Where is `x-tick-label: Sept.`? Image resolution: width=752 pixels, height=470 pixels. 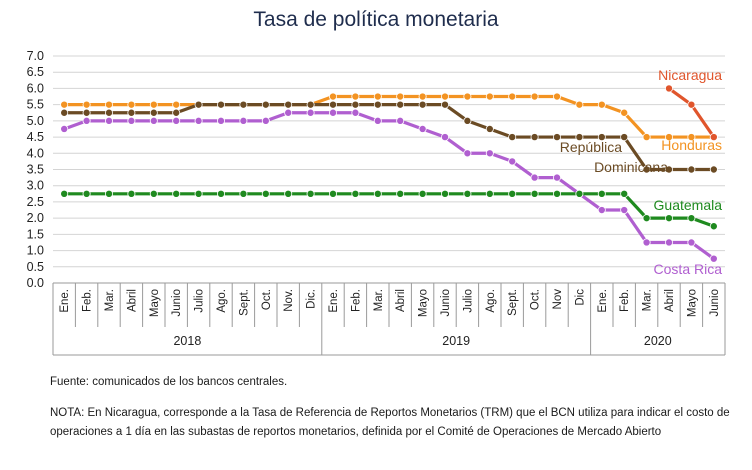
x-tick-label: Sept. is located at coordinates (244, 302).